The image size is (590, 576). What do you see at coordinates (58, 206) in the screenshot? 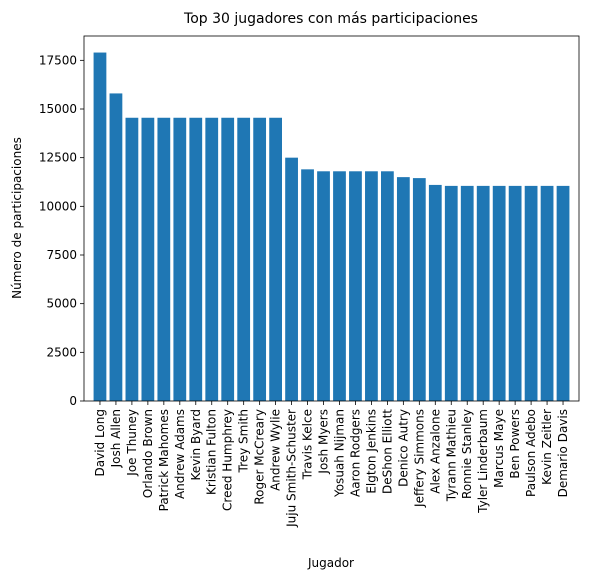
I see `y-tick-label-4: 10000` at bounding box center [58, 206].